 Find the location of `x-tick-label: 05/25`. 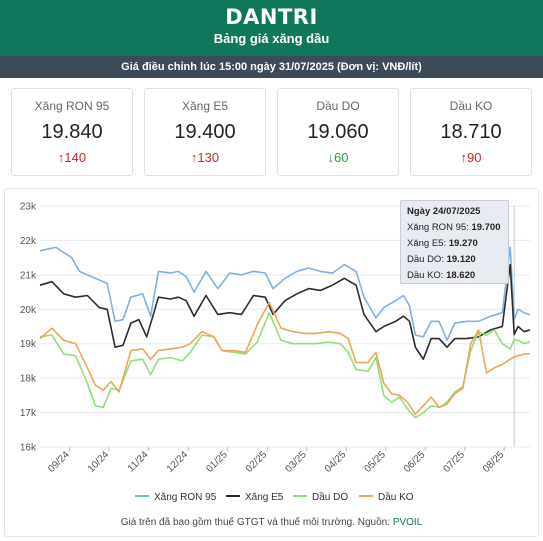

x-tick-label: 05/25 is located at coordinates (375, 462).